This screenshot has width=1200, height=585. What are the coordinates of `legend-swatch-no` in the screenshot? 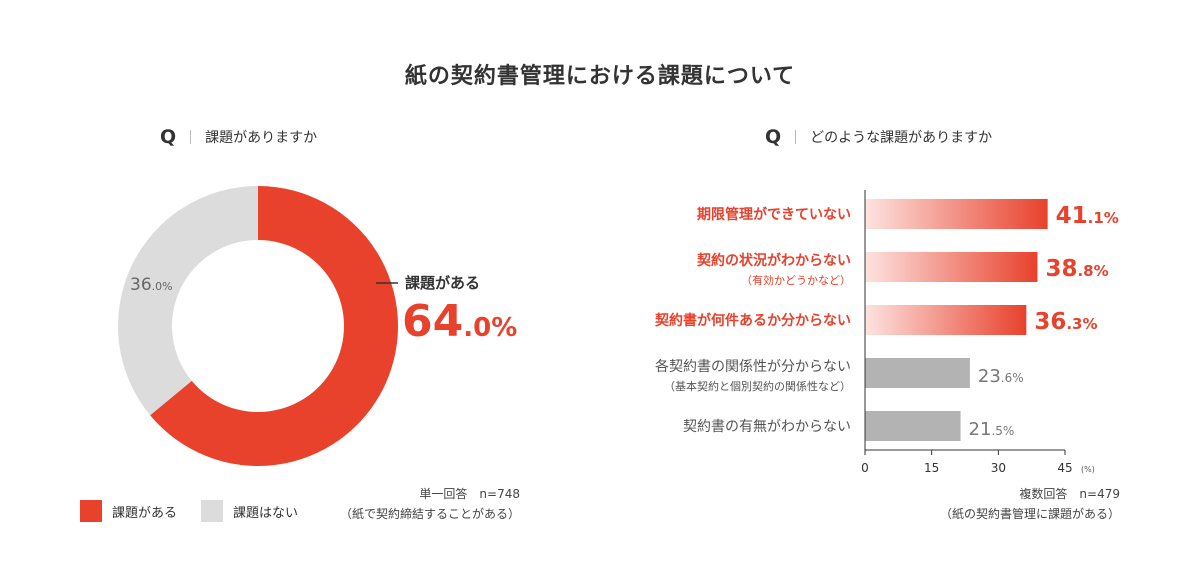 It's located at (212, 511).